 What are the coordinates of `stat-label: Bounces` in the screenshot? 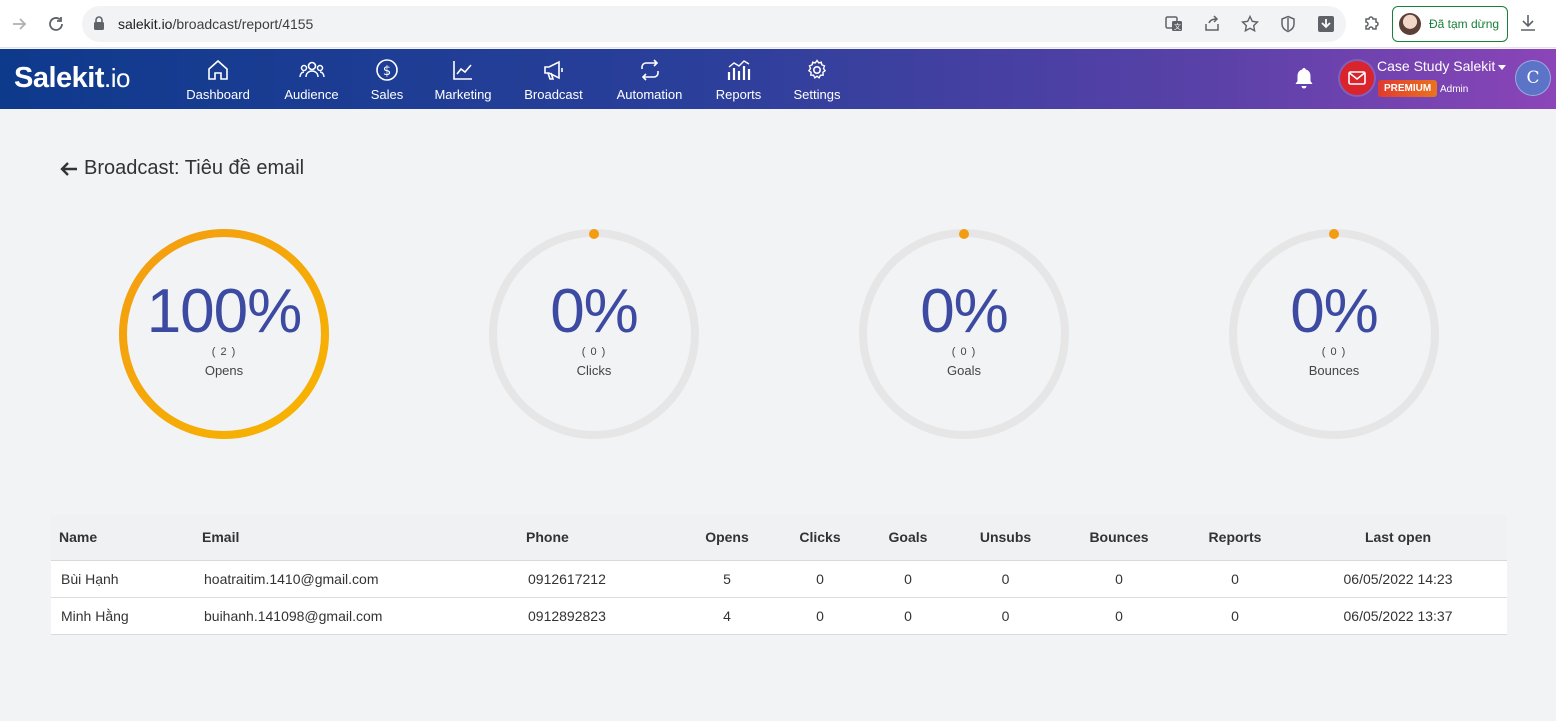 It's located at (1334, 370).